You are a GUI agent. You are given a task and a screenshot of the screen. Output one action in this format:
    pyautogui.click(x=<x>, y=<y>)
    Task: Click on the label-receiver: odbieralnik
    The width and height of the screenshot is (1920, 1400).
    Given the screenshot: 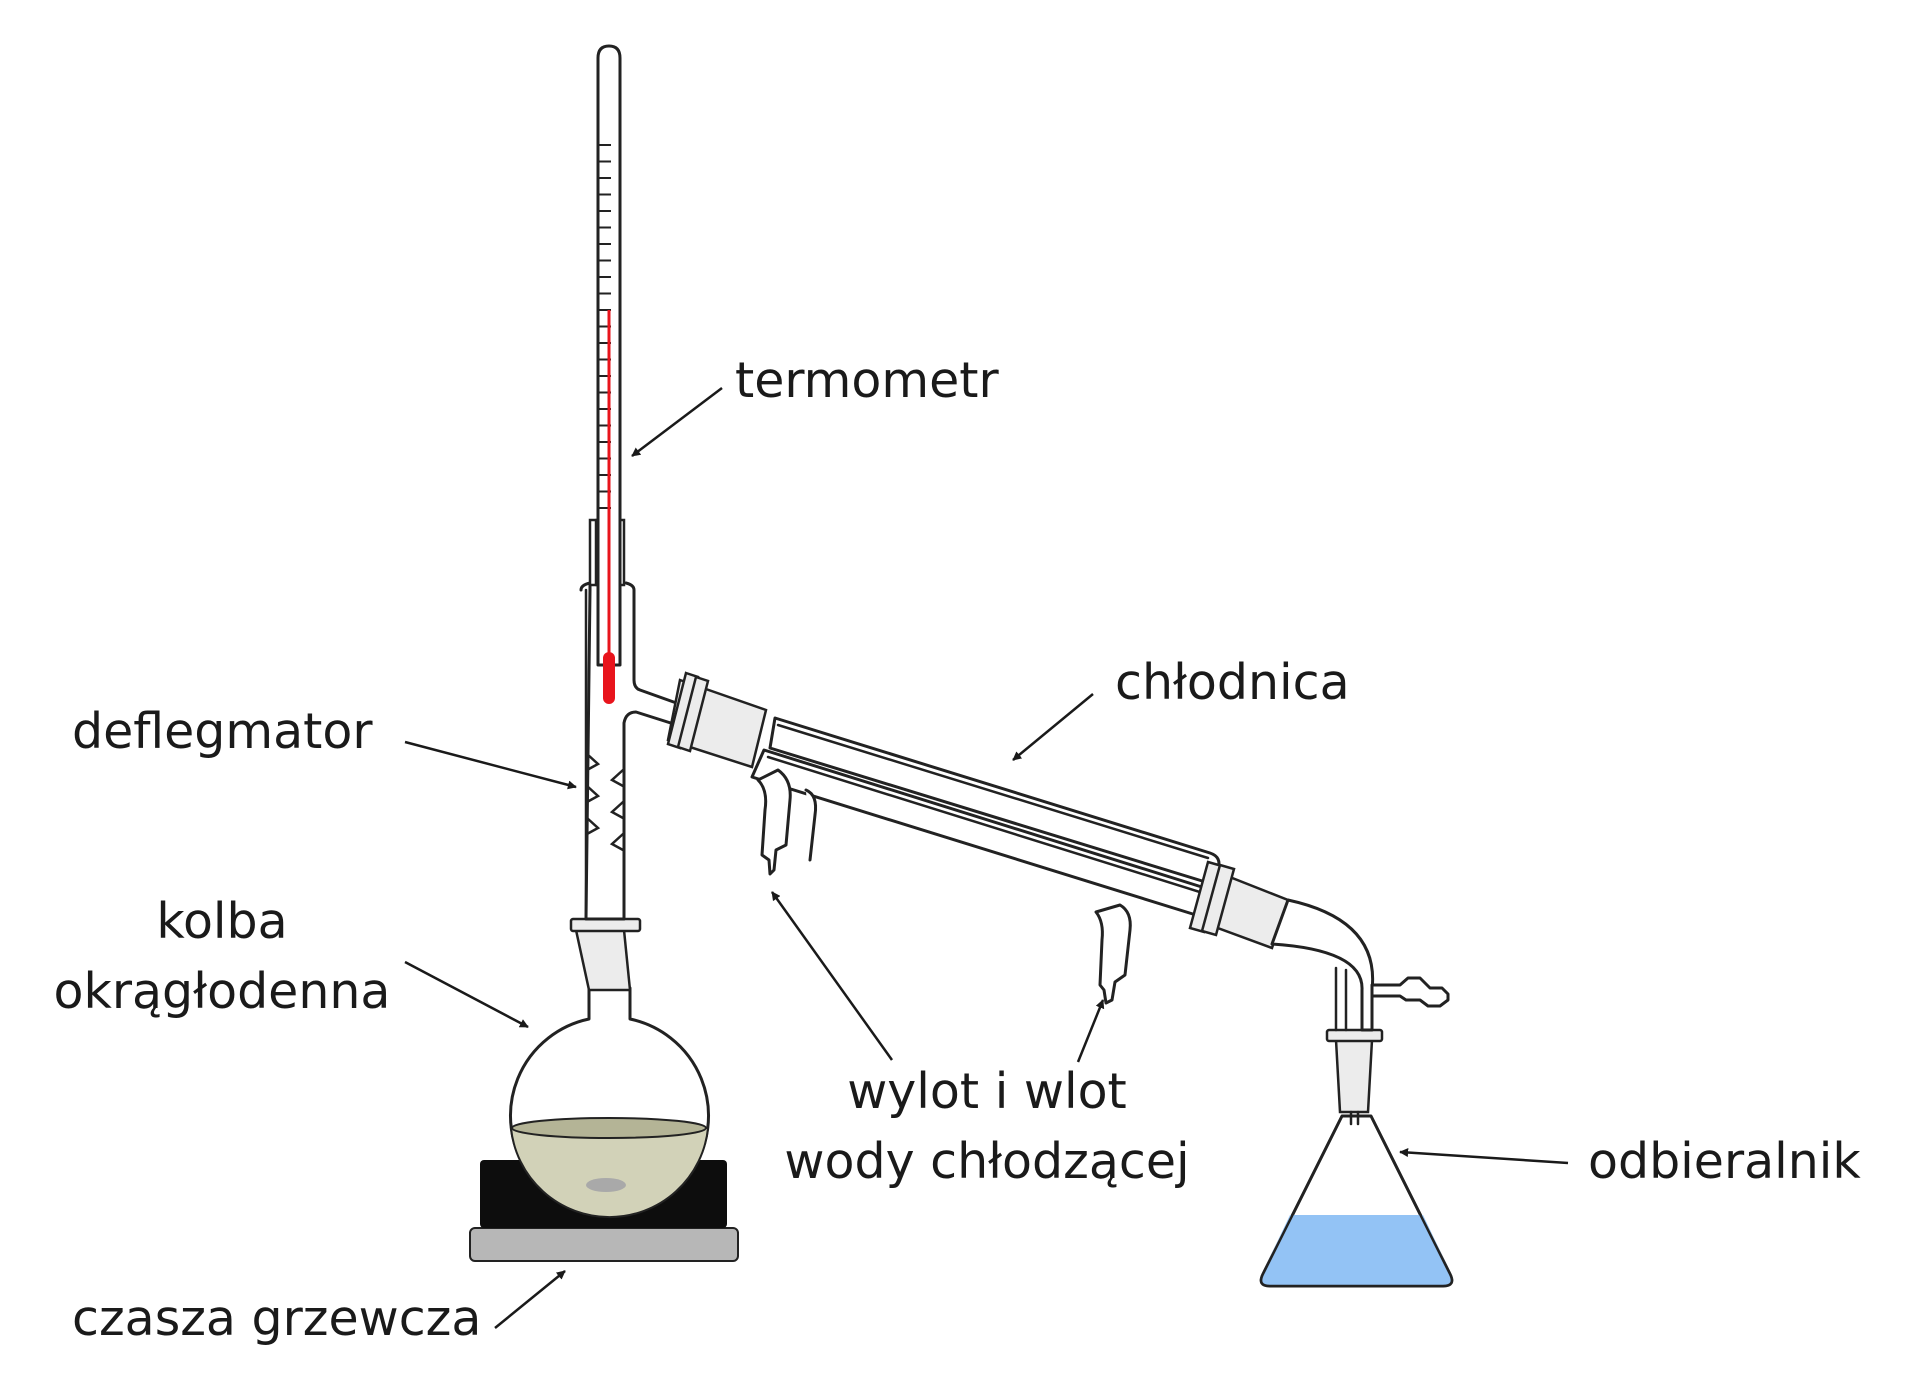 What is the action you would take?
    pyautogui.click(x=1724, y=1161)
    